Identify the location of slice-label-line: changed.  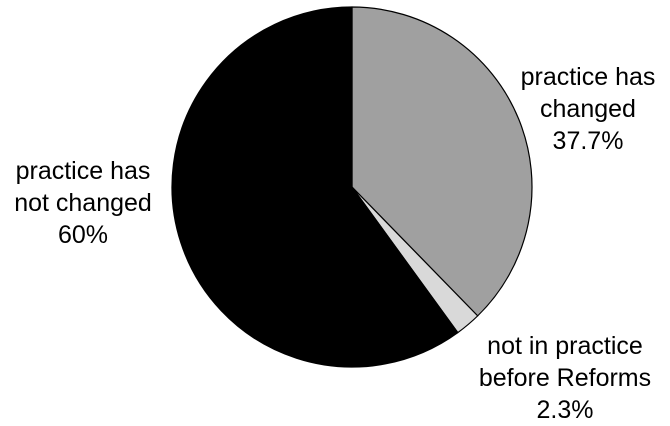
(588, 109).